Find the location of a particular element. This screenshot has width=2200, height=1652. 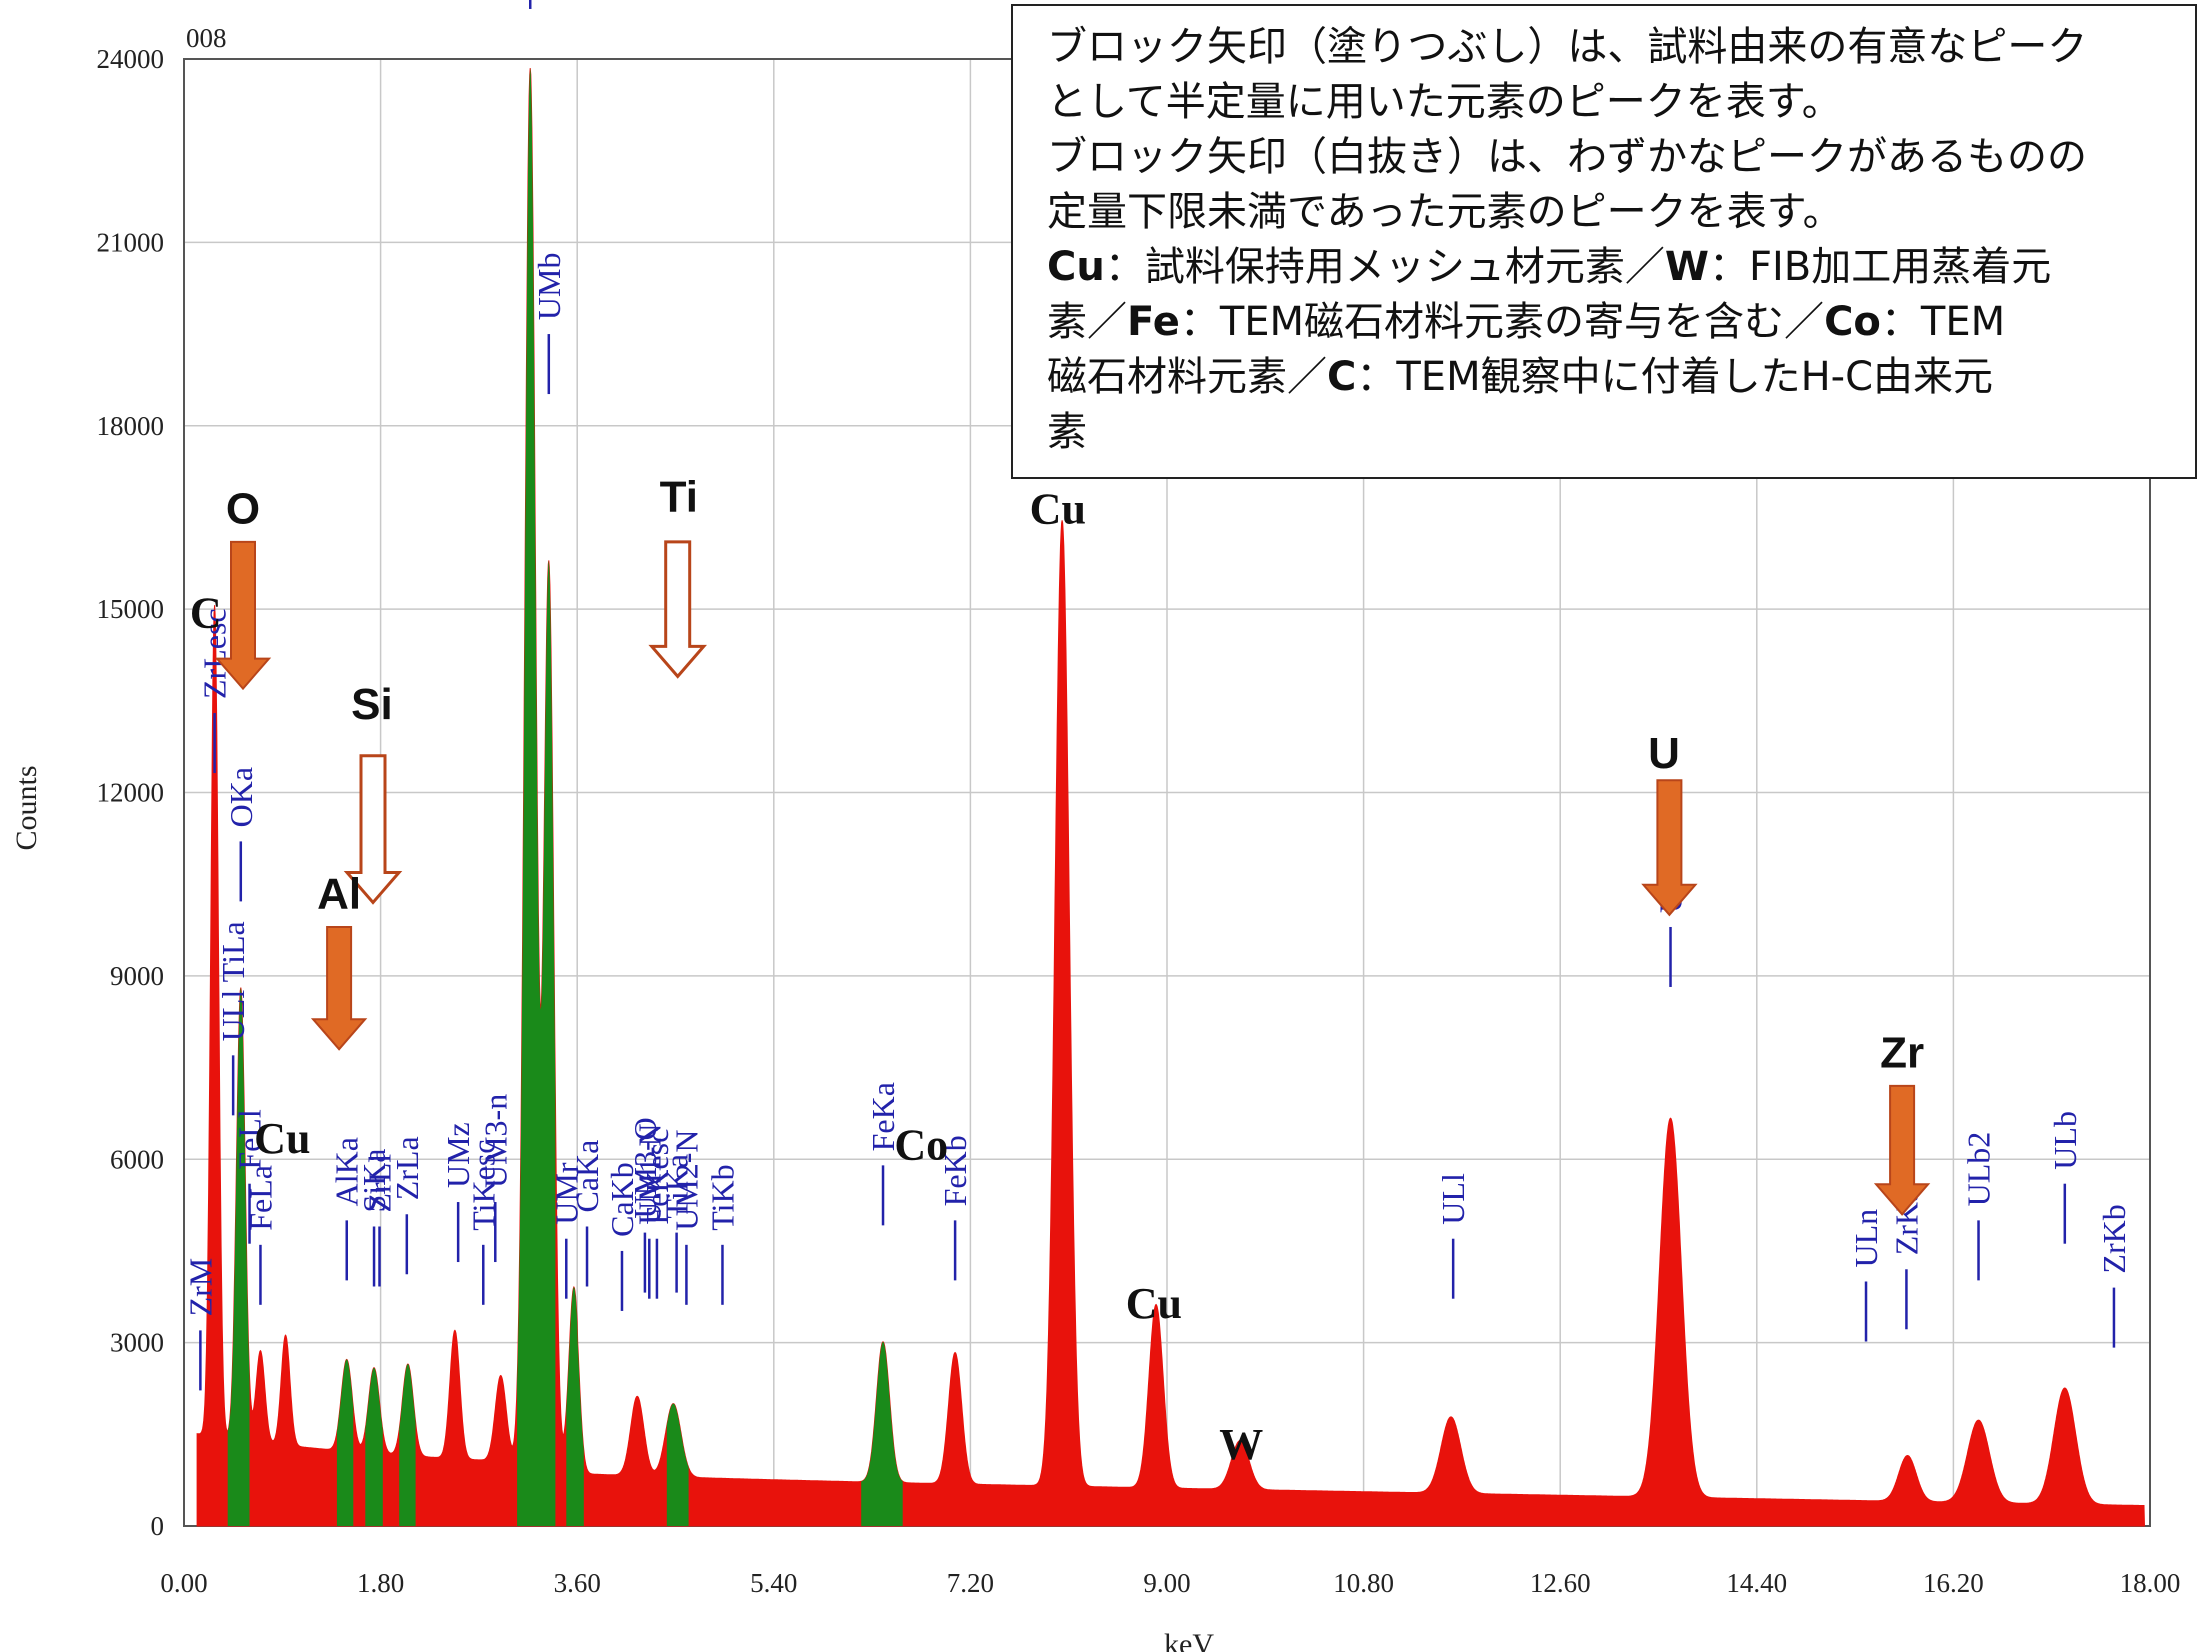

line-marker-label: UMb is located at coordinates (549, 287).